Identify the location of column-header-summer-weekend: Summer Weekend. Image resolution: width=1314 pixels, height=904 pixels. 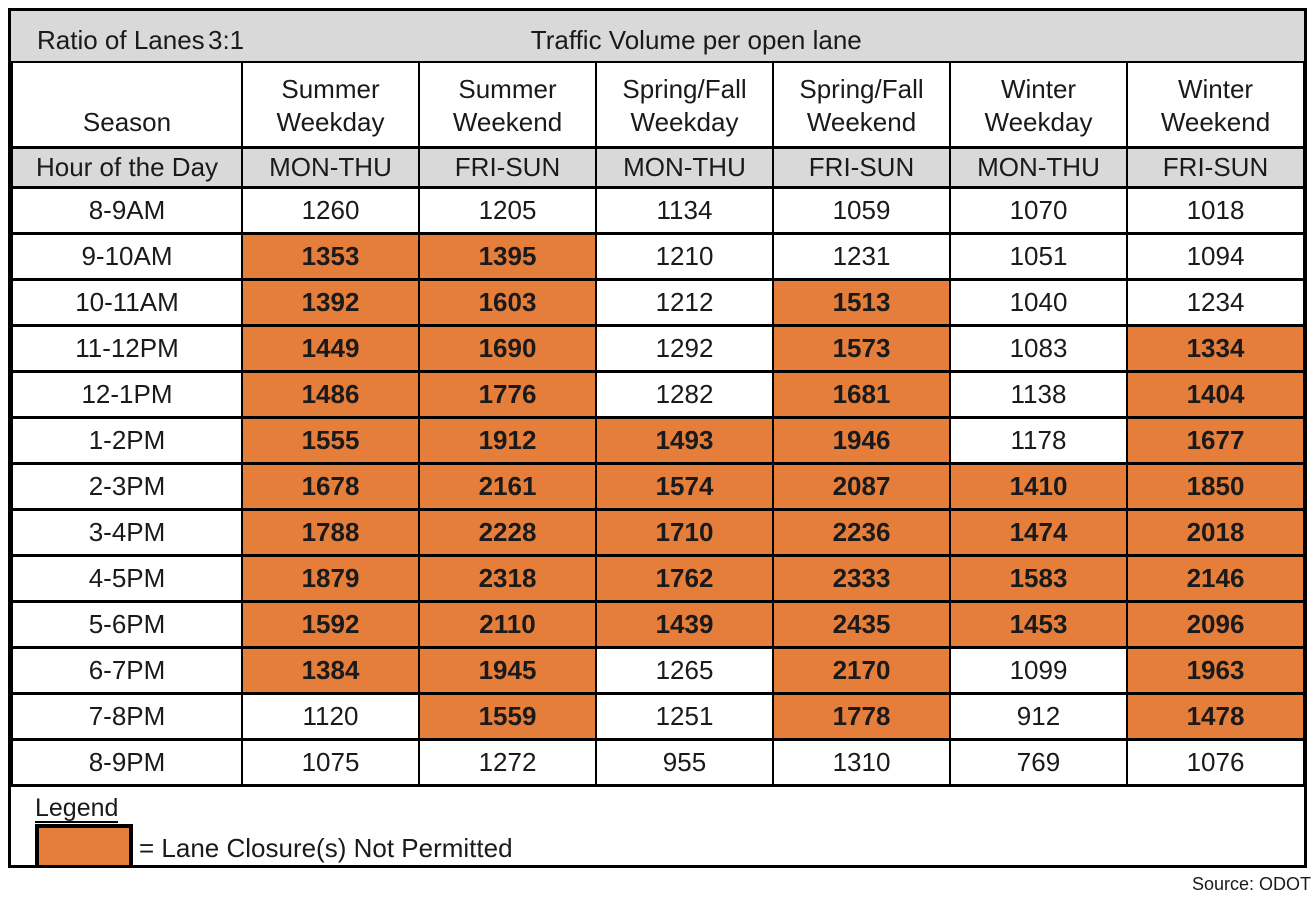
(507, 106).